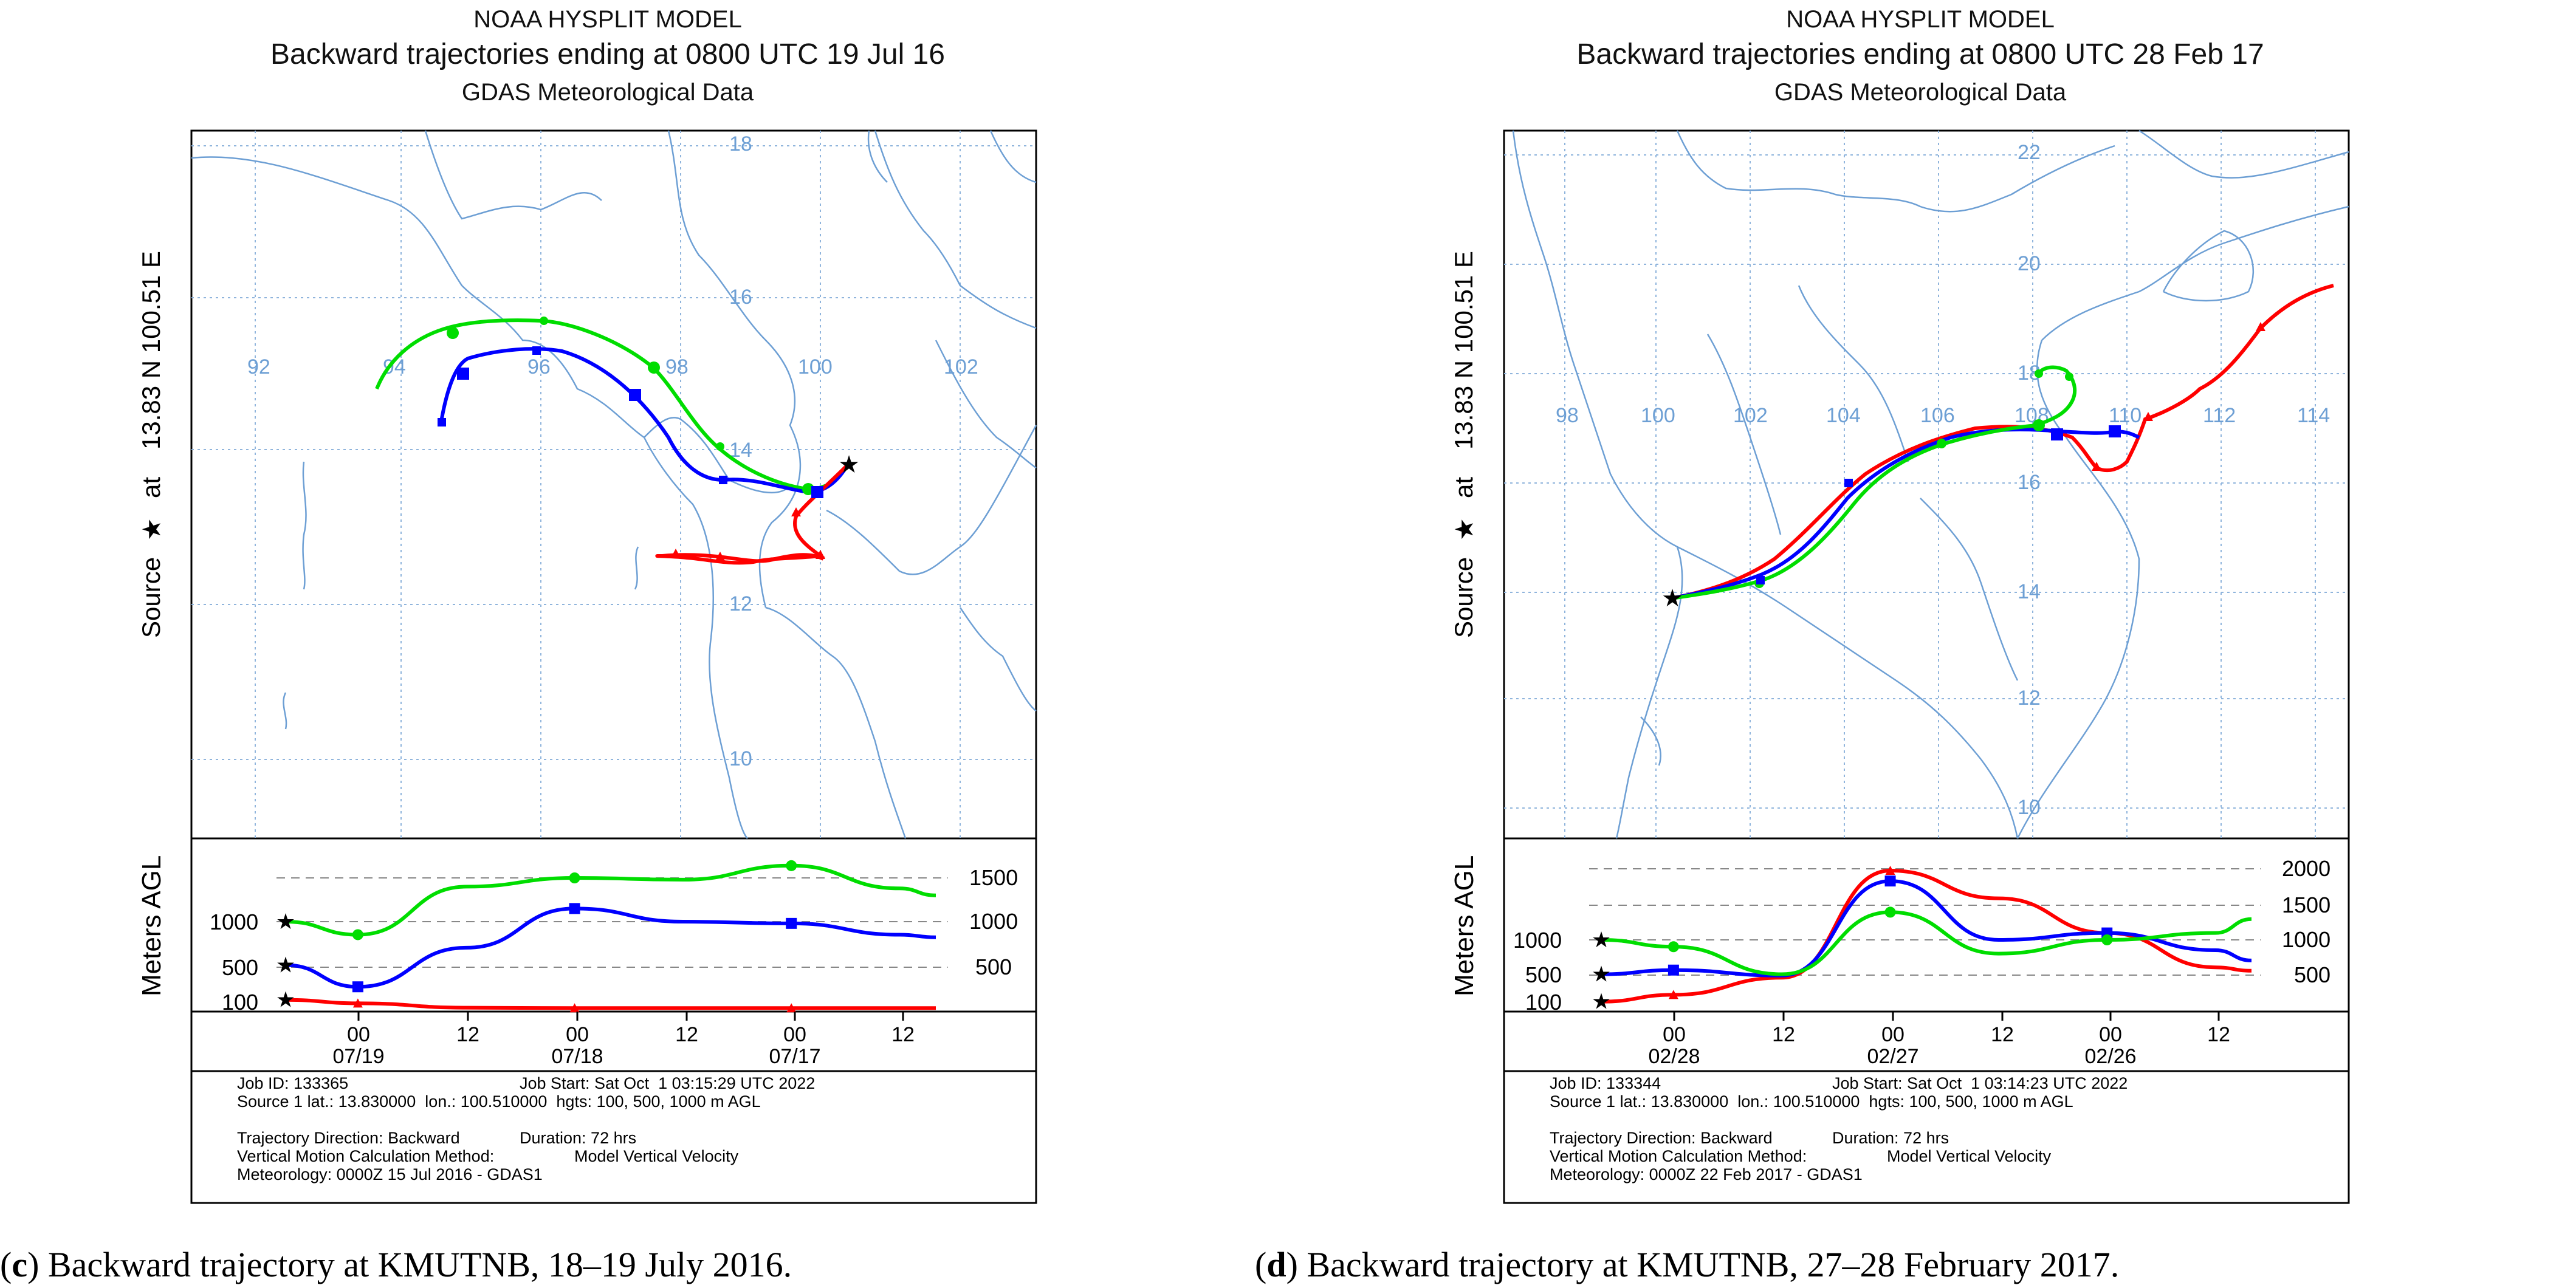 Image resolution: width=2576 pixels, height=1288 pixels. What do you see at coordinates (1537, 941) in the screenshot?
I see `height-label-left: 1000` at bounding box center [1537, 941].